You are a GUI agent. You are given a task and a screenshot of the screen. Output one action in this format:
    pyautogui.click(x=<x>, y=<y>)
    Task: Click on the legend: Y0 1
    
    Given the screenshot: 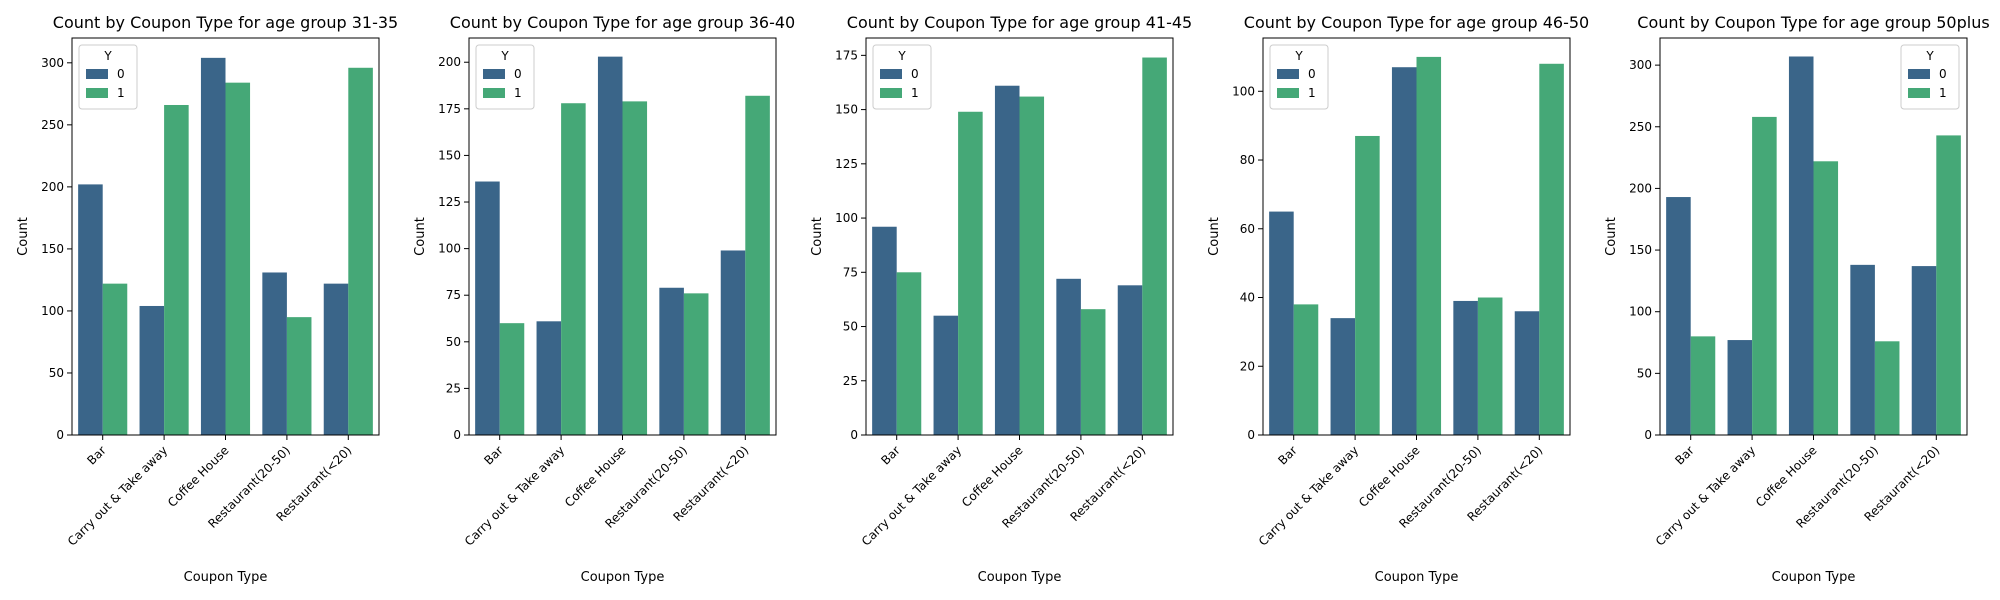 What is the action you would take?
    pyautogui.click(x=1299, y=77)
    